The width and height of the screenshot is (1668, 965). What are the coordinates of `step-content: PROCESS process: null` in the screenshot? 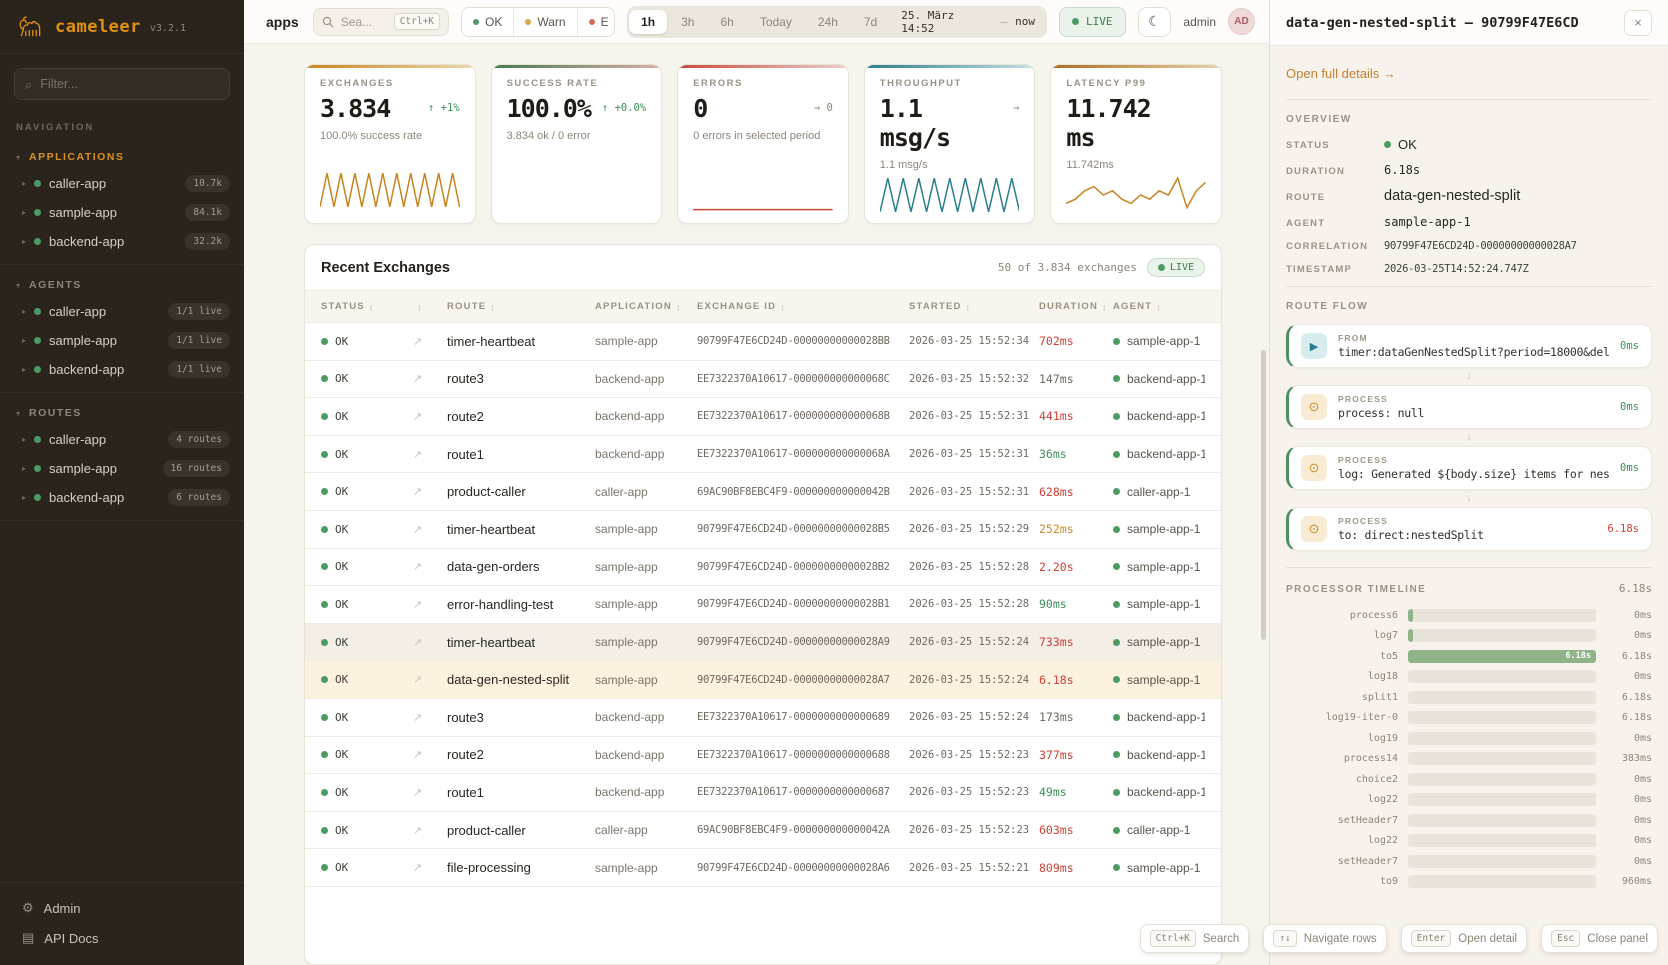 It's located at (1473, 407).